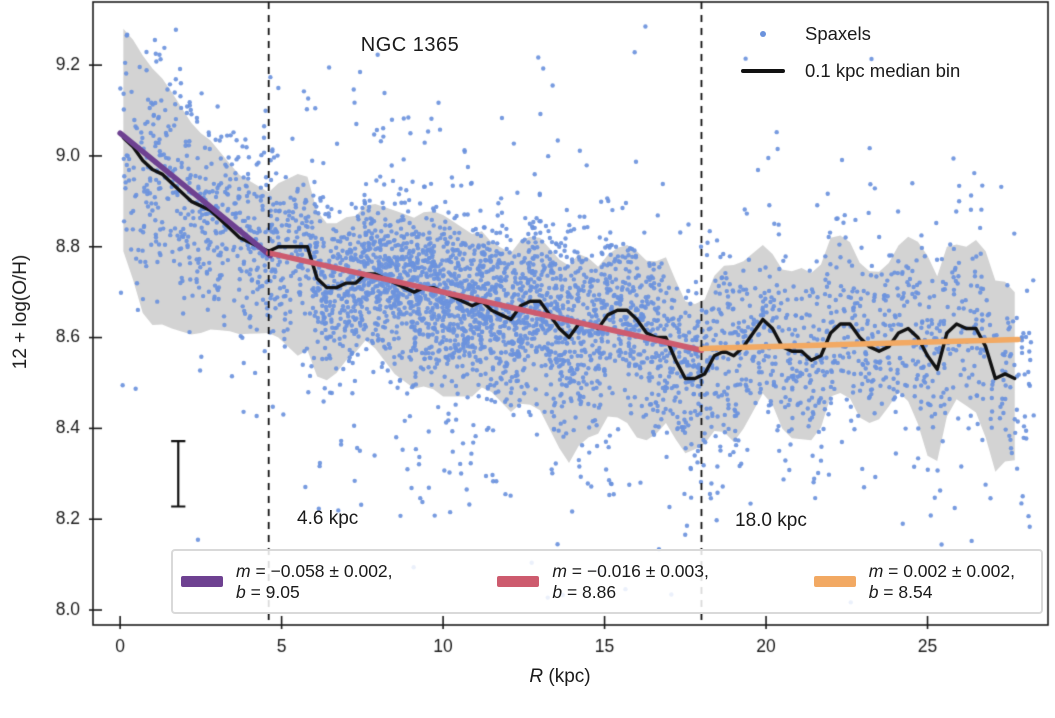 The width and height of the screenshot is (1055, 718). What do you see at coordinates (567, 676) in the screenshot?
I see `x-axis-label-unit: (kpc)` at bounding box center [567, 676].